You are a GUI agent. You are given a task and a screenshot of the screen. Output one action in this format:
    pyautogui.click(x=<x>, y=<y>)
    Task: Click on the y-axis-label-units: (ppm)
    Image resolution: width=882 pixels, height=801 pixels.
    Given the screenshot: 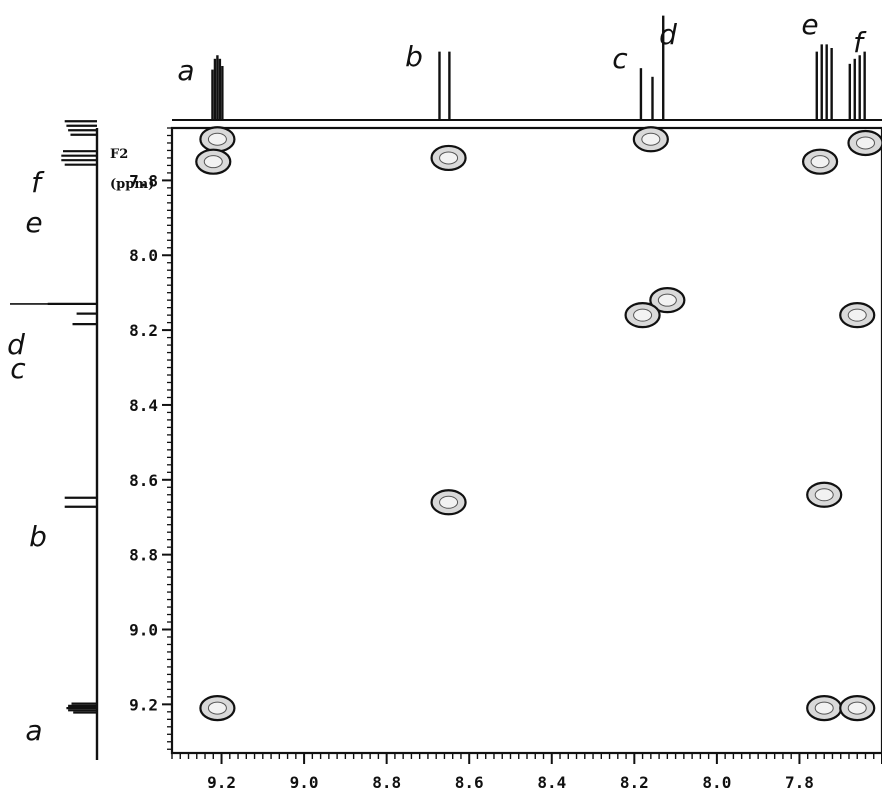 What is the action you would take?
    pyautogui.click(x=132, y=184)
    